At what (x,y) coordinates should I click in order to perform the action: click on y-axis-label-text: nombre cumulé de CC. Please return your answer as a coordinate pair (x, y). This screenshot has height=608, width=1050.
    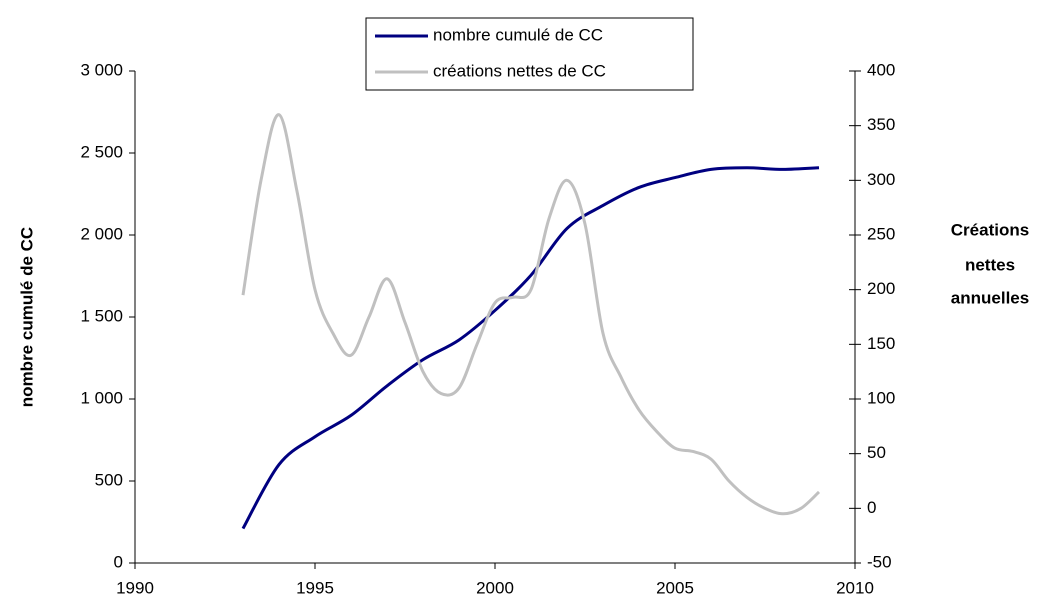
    Looking at the image, I should click on (26, 317).